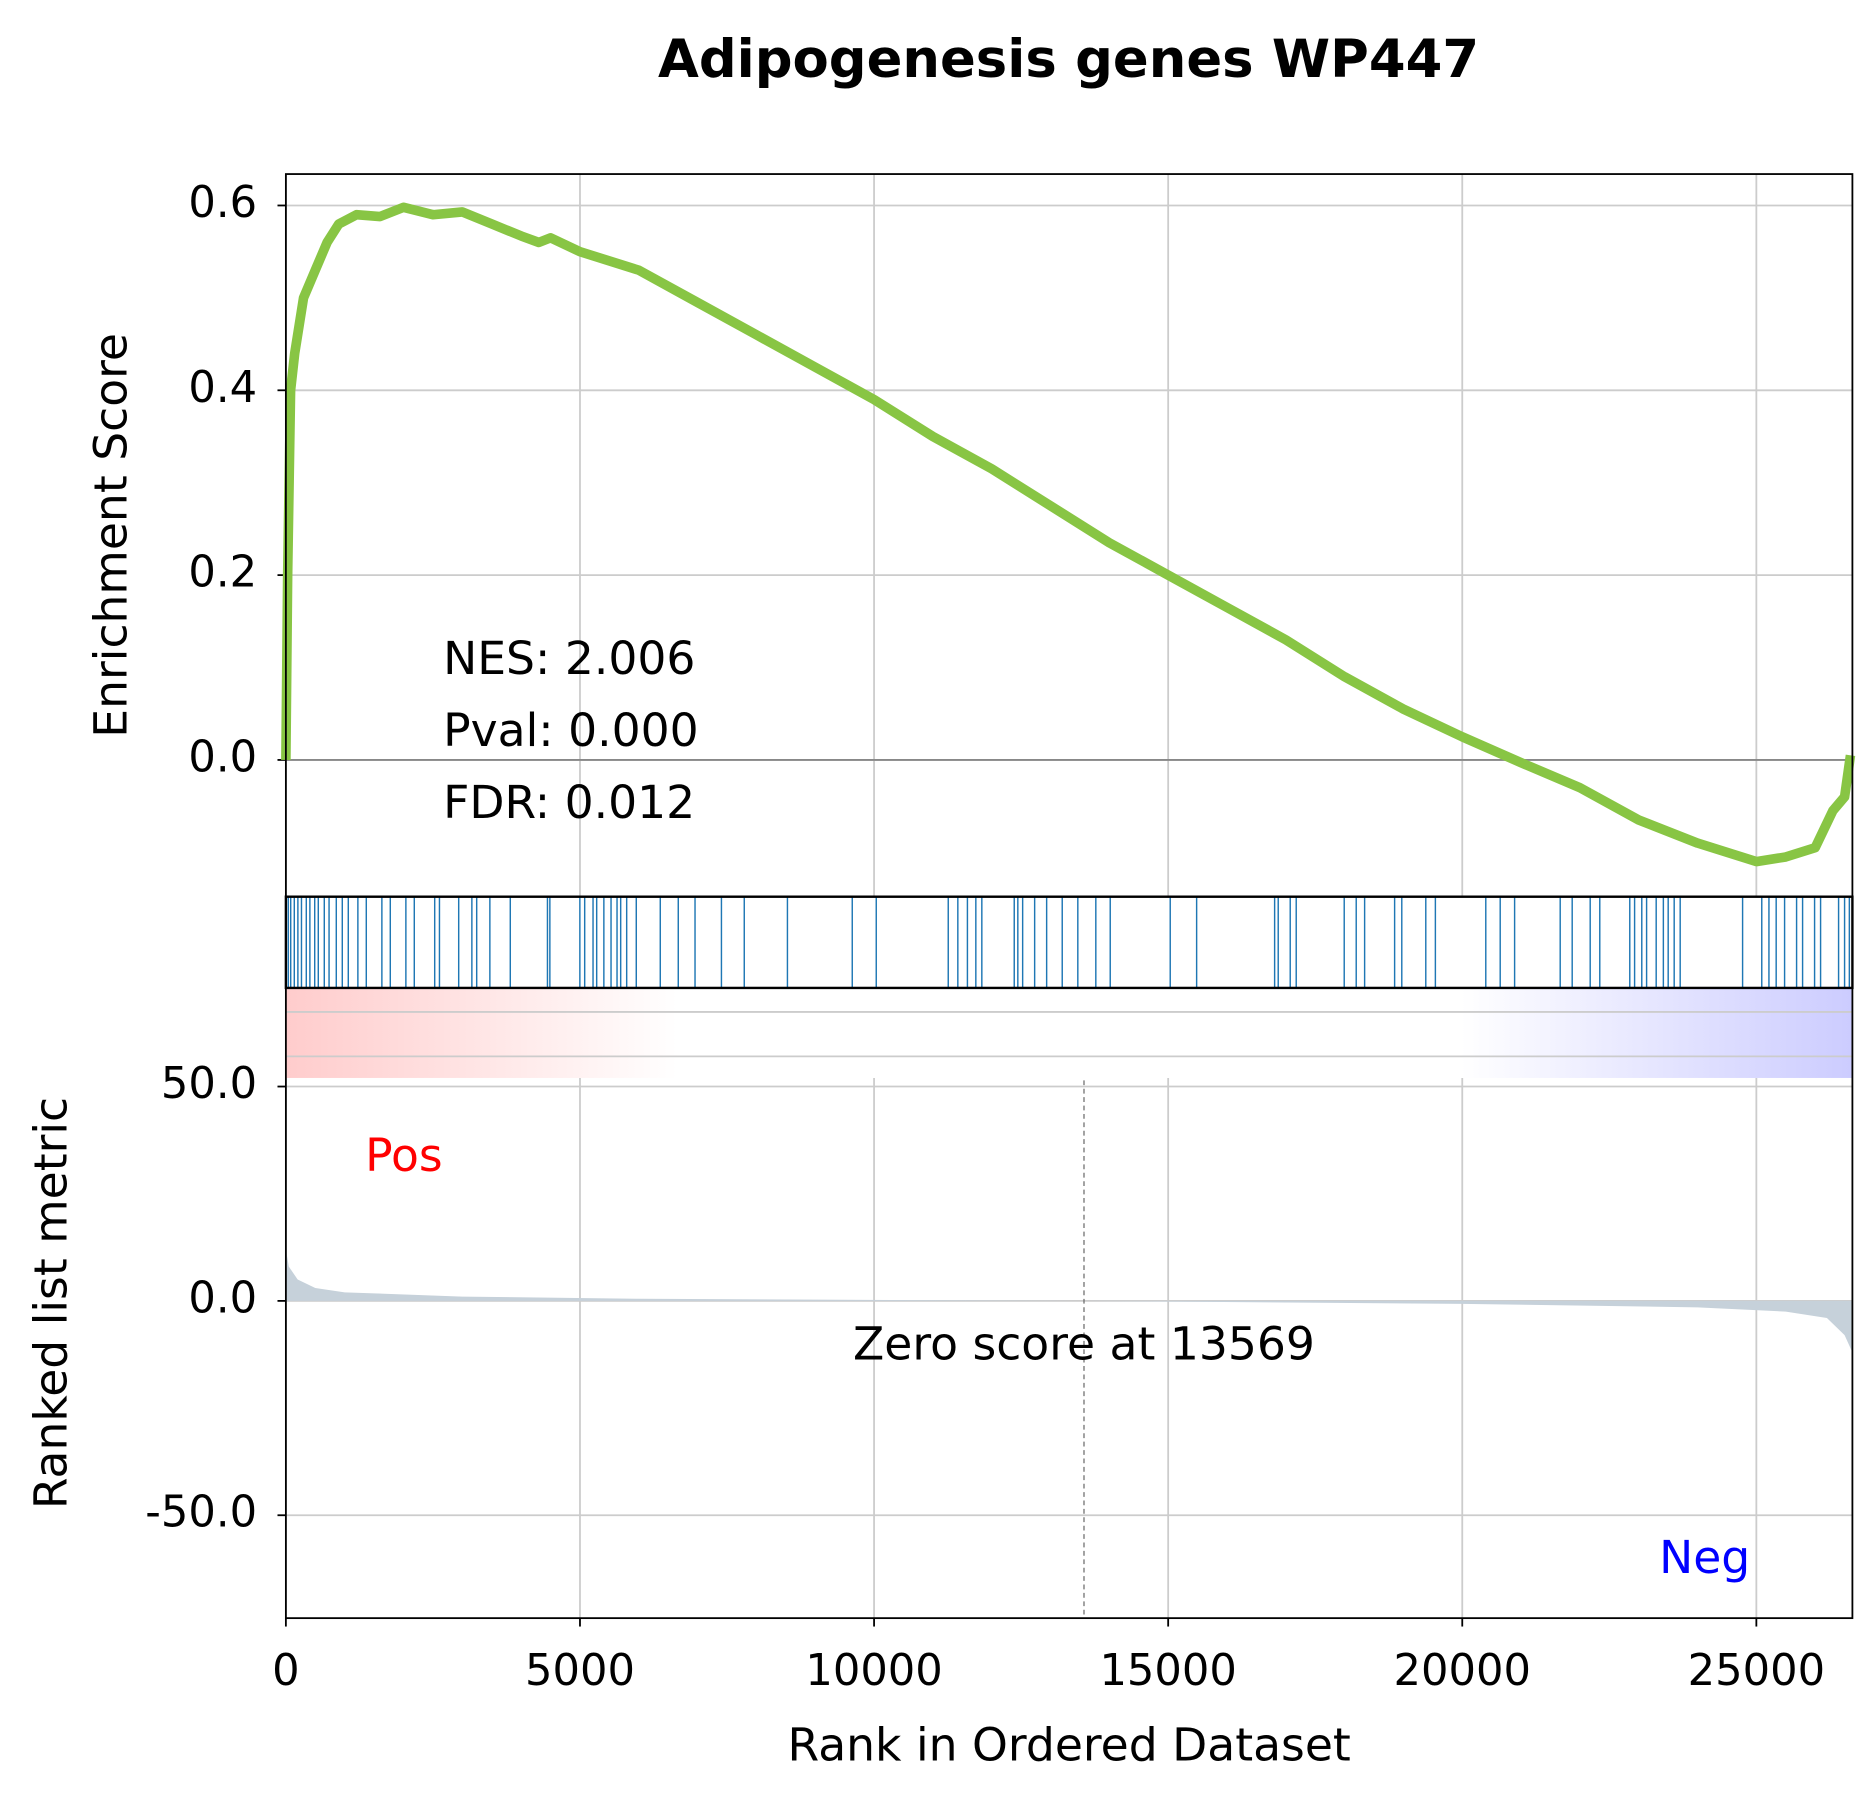 This screenshot has width=1873, height=1803. What do you see at coordinates (1069, 1301) in the screenshot?
I see `metric-area` at bounding box center [1069, 1301].